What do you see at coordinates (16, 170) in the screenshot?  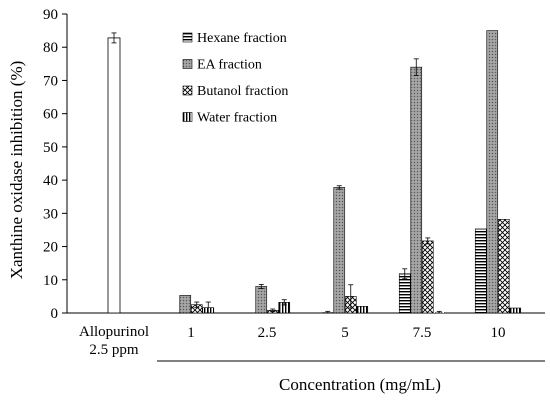 I see `y-axis-title: Xanthine oxidase inhibition (%)` at bounding box center [16, 170].